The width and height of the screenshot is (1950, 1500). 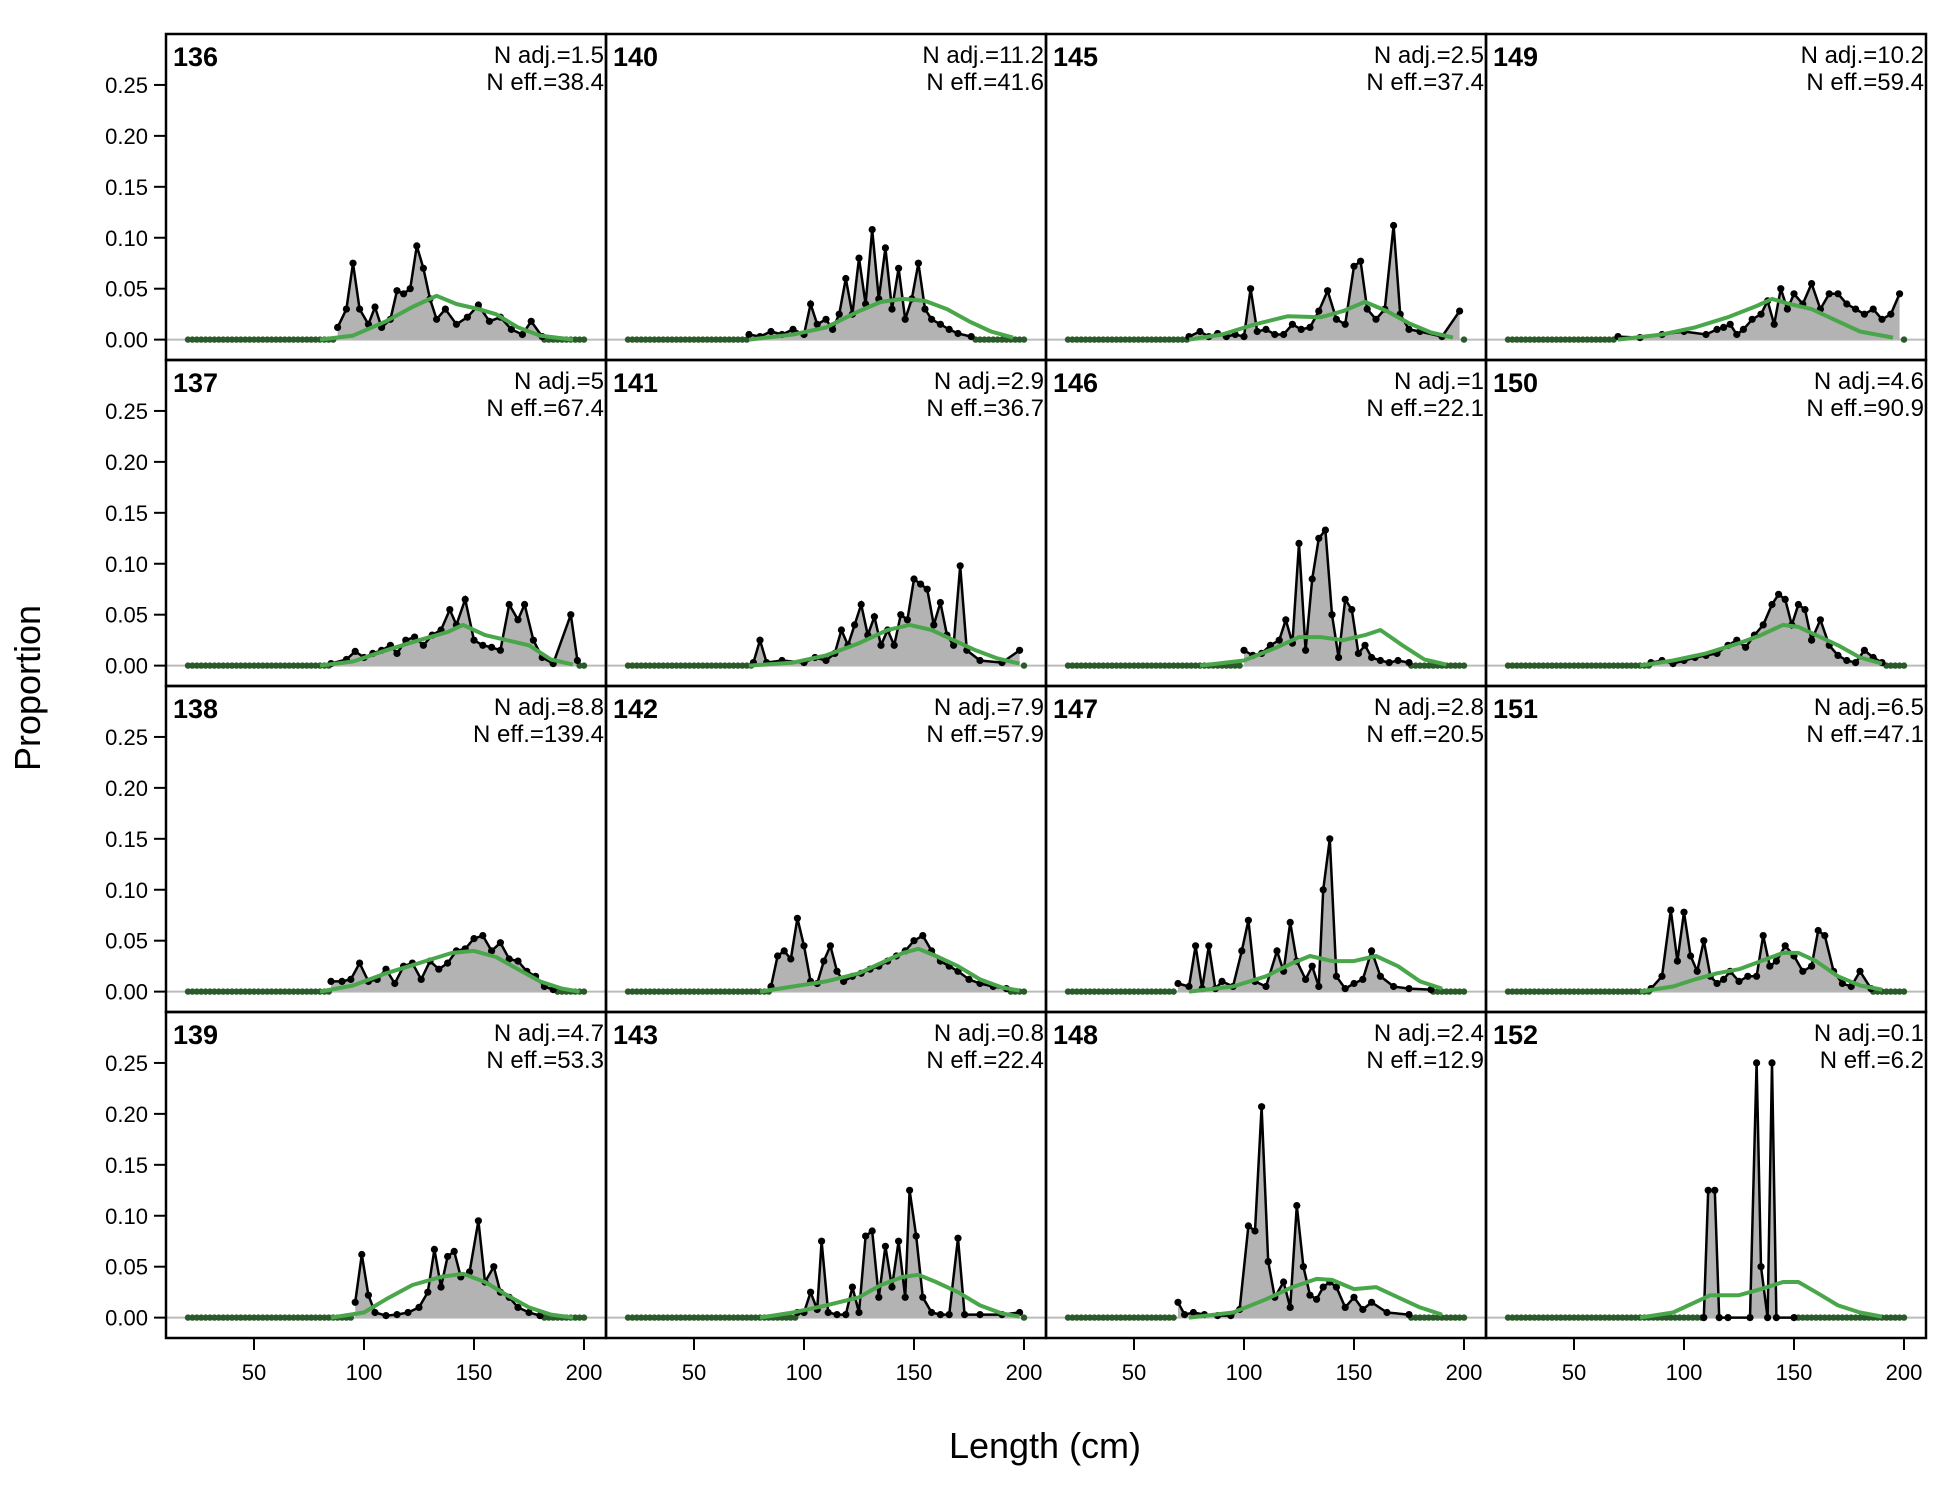 I want to click on n-eff-label: N eff.=22.1, so click(x=1425, y=408).